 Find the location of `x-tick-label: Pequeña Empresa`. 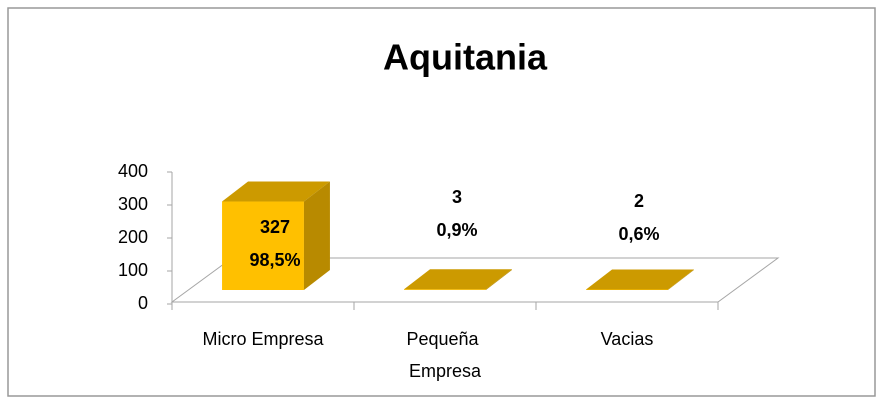

x-tick-label: Pequeña Empresa is located at coordinates (444, 355).